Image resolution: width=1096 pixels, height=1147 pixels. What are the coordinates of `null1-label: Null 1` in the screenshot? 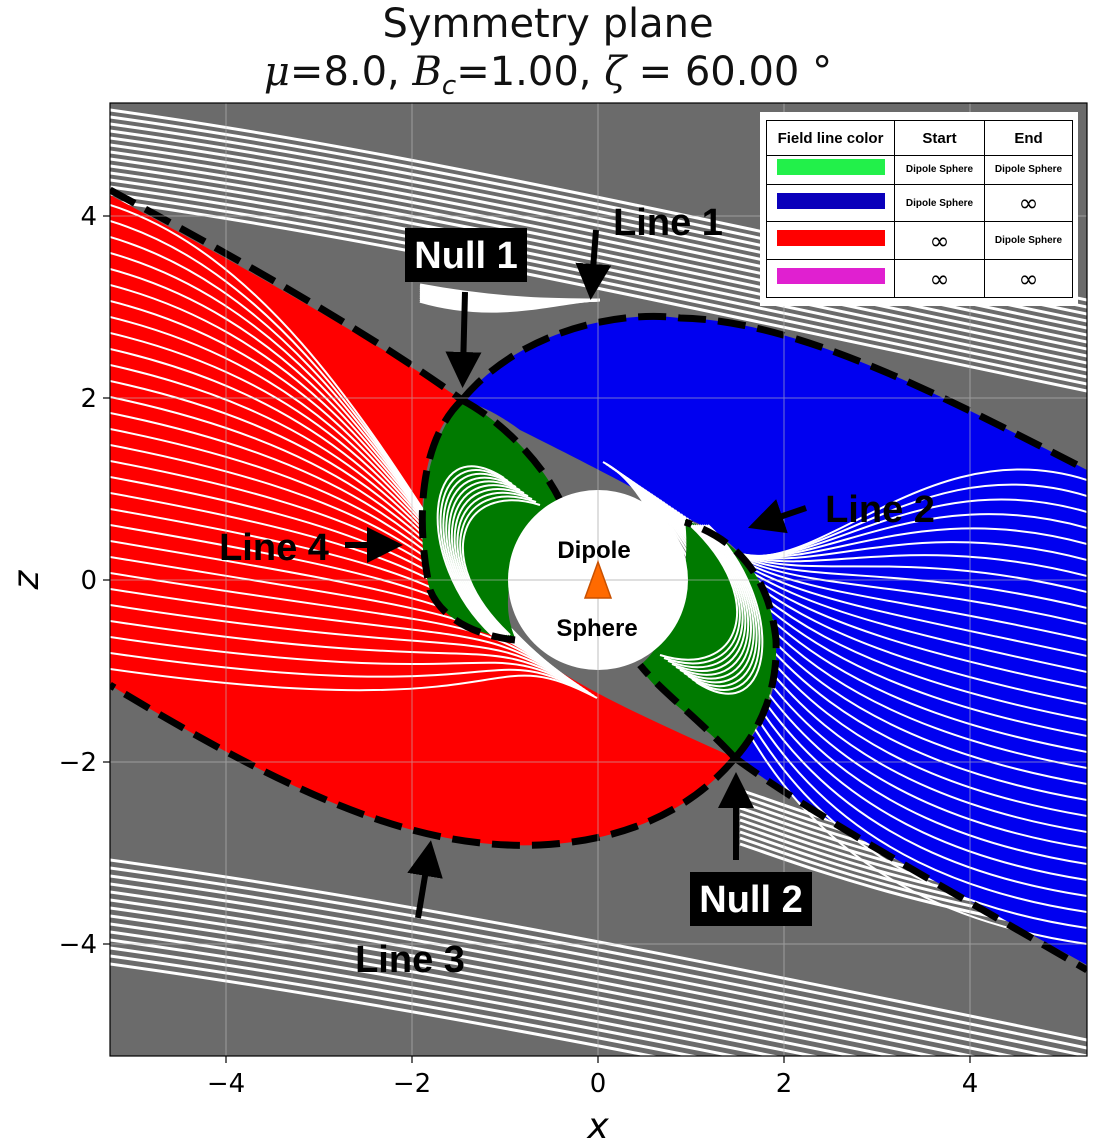 It's located at (465, 256).